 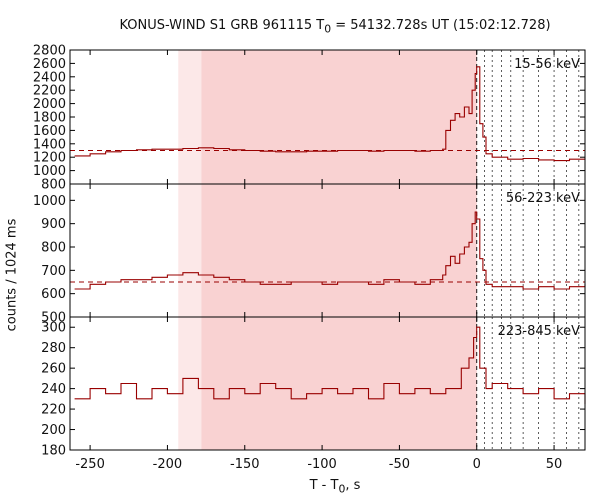 I want to click on y-tick-label: 2000, so click(x=49, y=104).